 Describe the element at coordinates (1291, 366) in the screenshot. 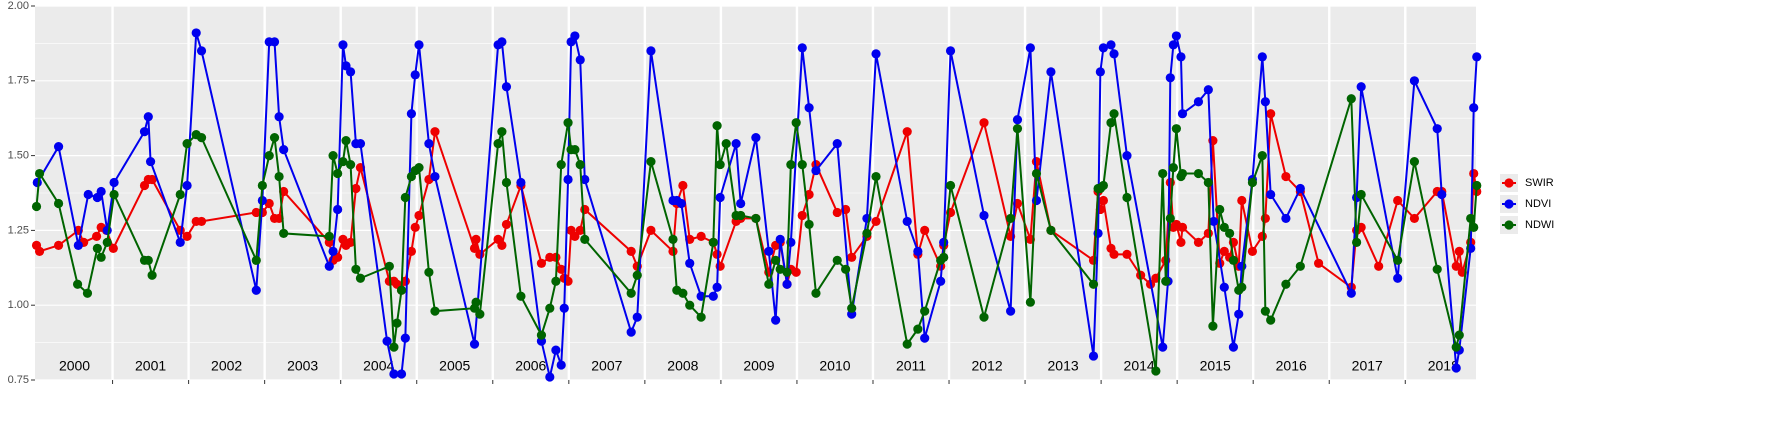

I see `year-label: 2016` at that location.